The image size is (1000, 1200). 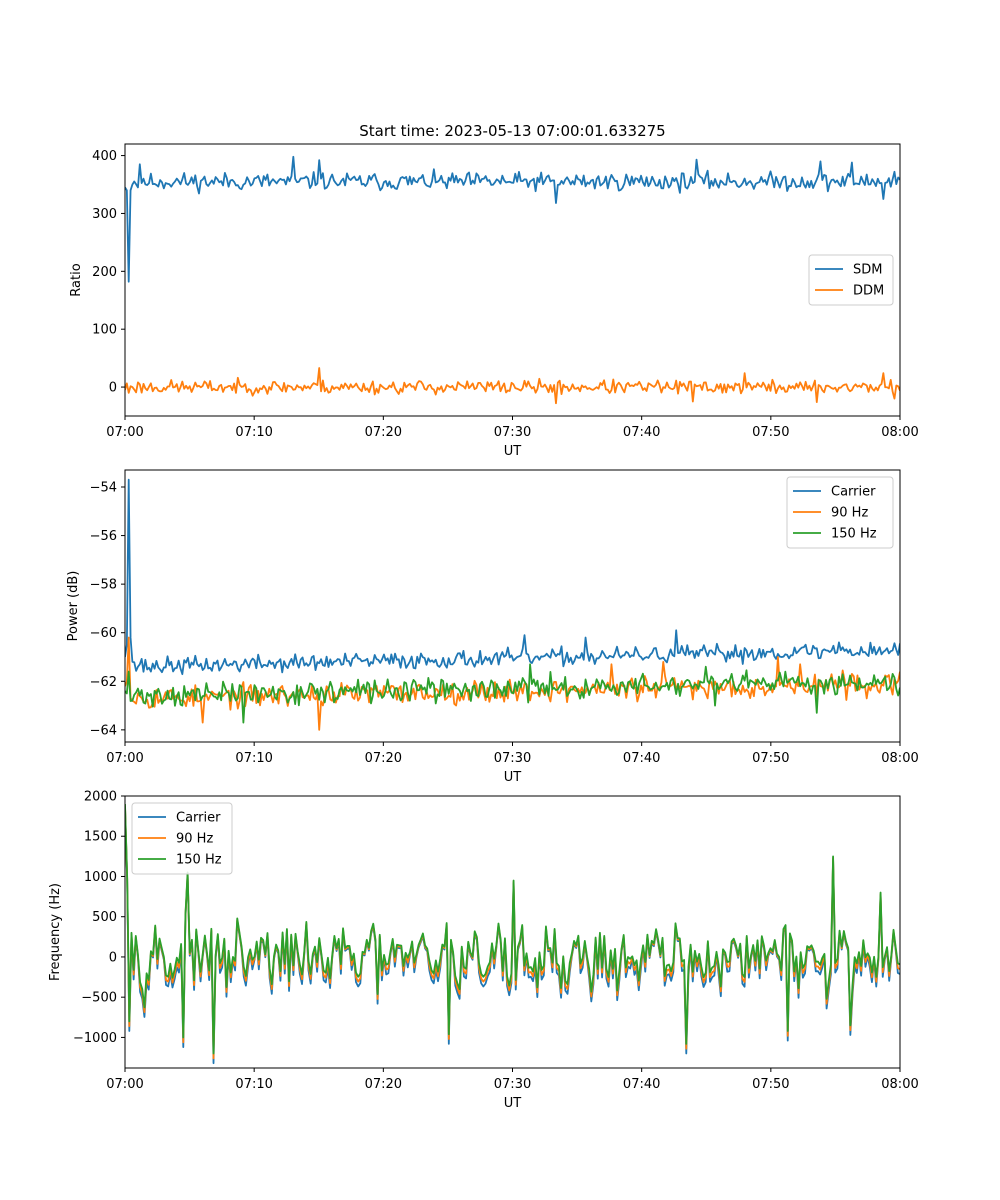 What do you see at coordinates (104, 272) in the screenshot?
I see `y-tick-label: 200` at bounding box center [104, 272].